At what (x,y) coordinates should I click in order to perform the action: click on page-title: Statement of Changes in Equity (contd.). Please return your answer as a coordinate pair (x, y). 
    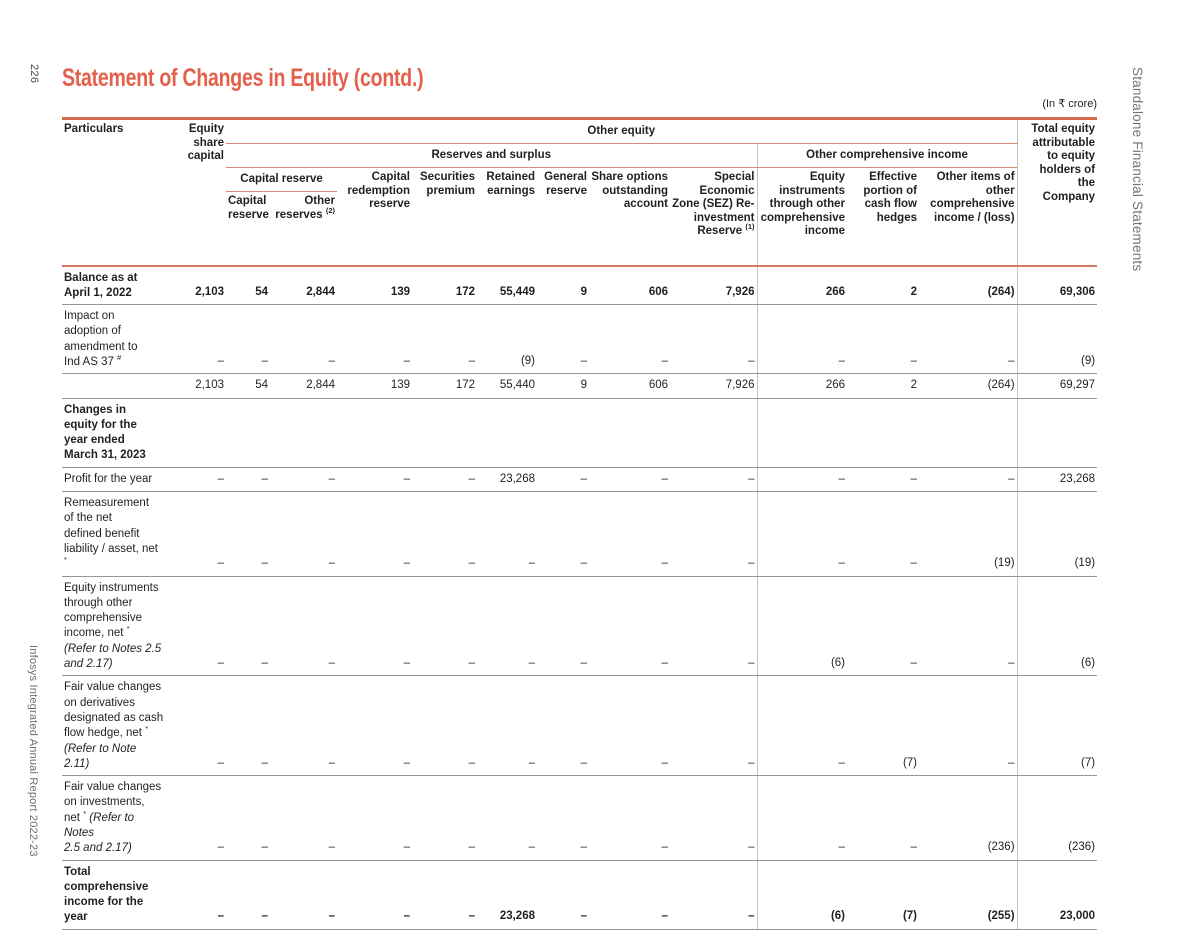
    Looking at the image, I should click on (243, 78).